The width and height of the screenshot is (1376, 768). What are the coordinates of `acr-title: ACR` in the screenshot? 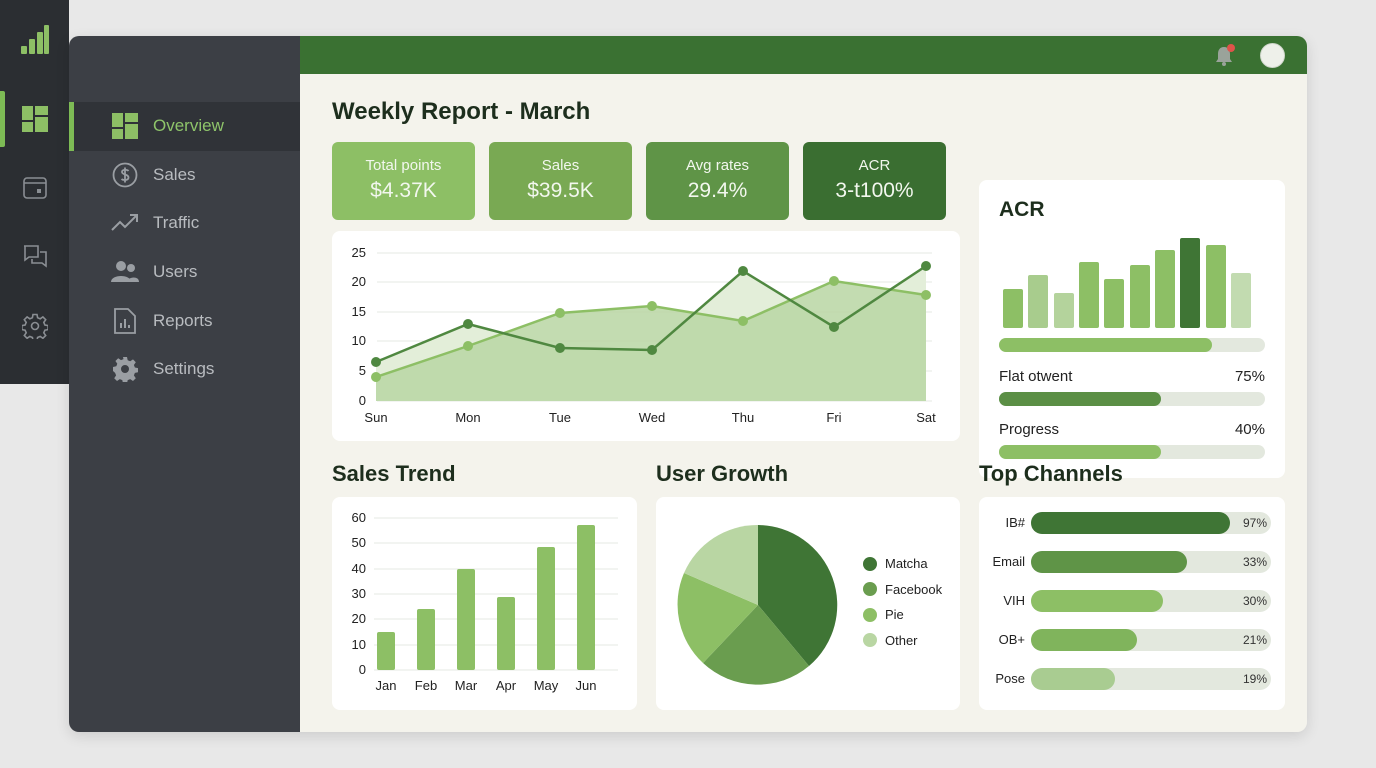 It's located at (1022, 209).